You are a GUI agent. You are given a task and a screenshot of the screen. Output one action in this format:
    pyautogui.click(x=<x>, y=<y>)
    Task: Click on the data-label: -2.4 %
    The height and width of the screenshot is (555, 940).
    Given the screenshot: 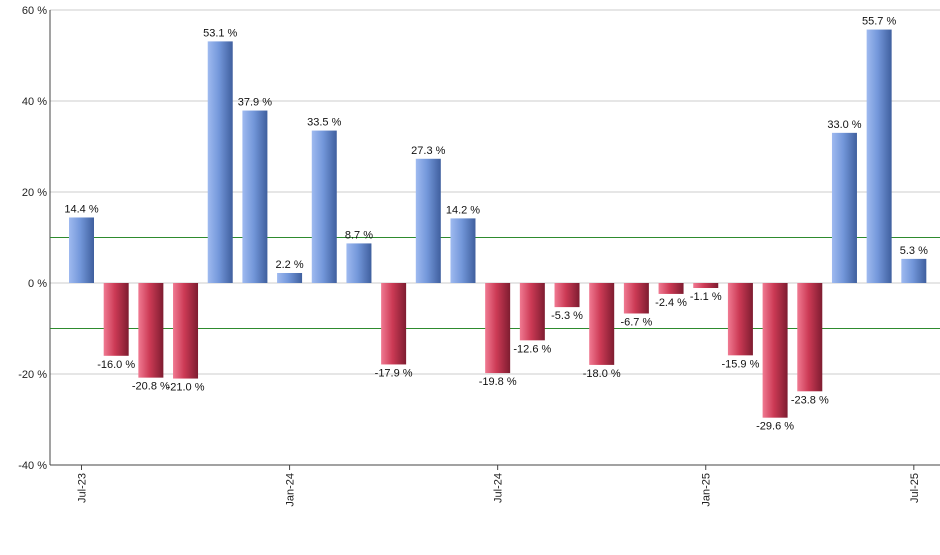 What is the action you would take?
    pyautogui.click(x=671, y=303)
    